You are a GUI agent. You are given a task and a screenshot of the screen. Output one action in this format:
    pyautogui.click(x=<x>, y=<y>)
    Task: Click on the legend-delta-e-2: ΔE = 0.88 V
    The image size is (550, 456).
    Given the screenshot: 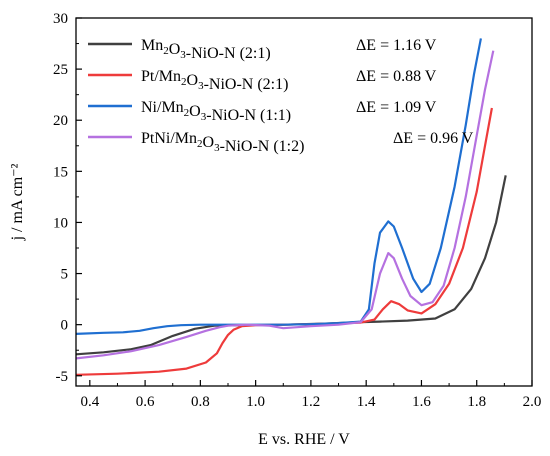 What is the action you would take?
    pyautogui.click(x=396, y=76)
    